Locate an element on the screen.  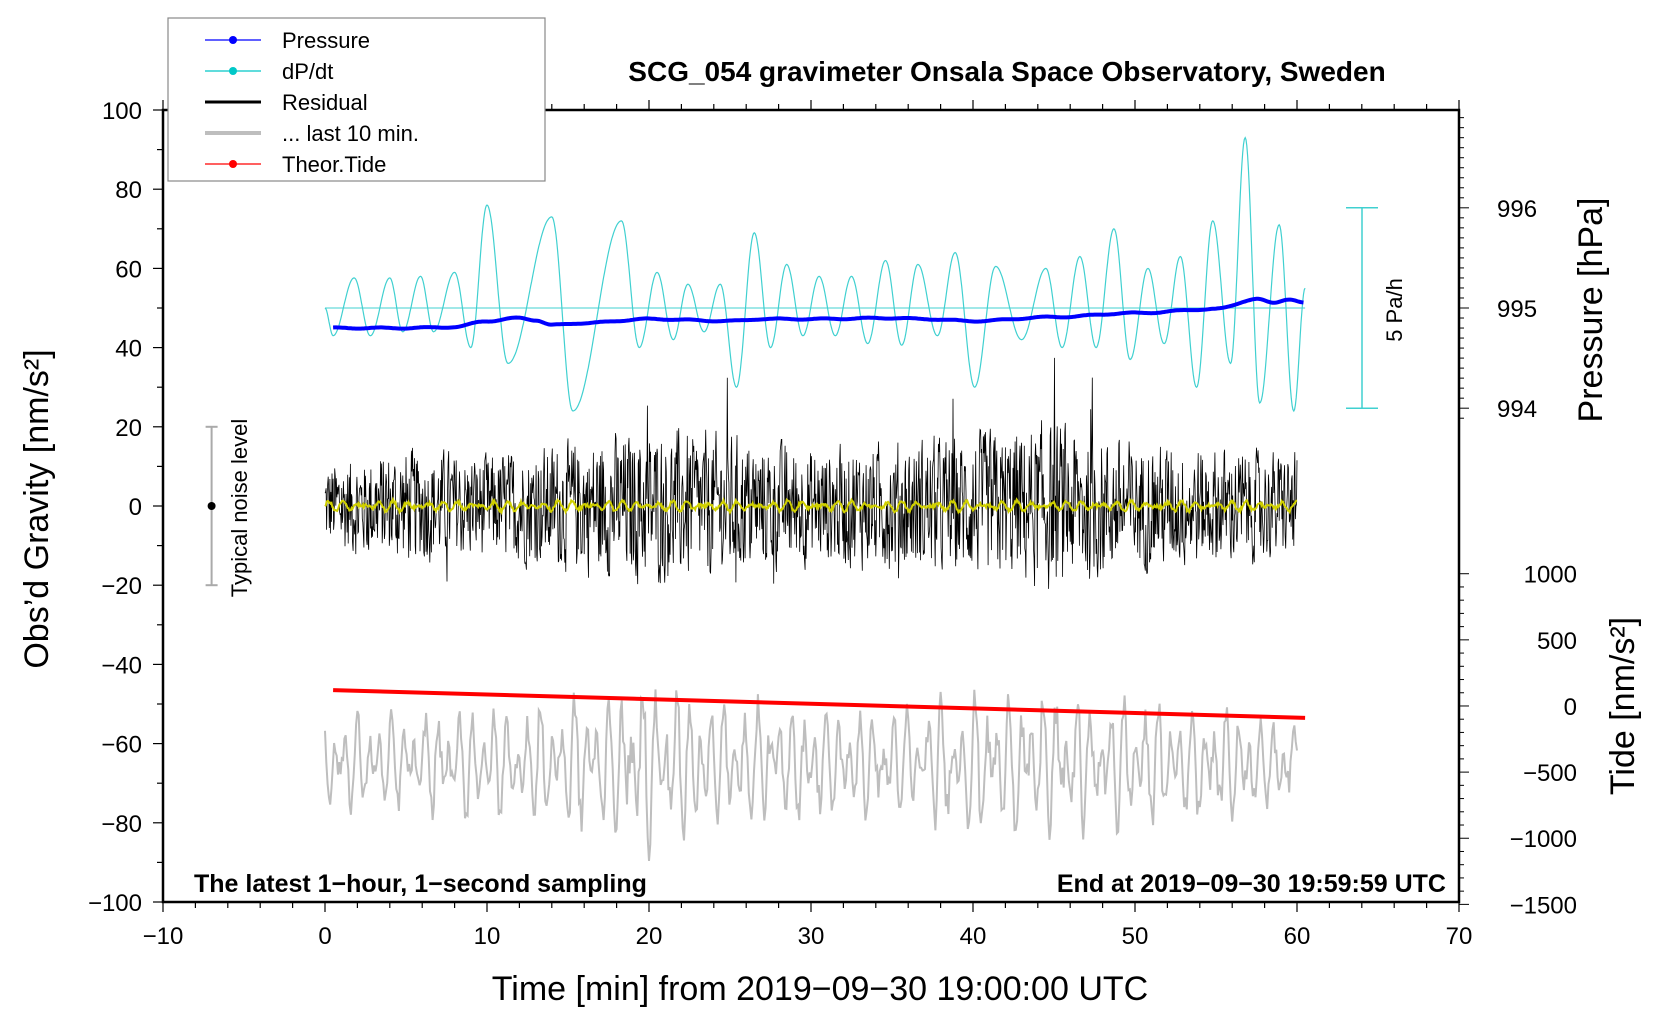
x-tick-label: 50 is located at coordinates (1135, 936).